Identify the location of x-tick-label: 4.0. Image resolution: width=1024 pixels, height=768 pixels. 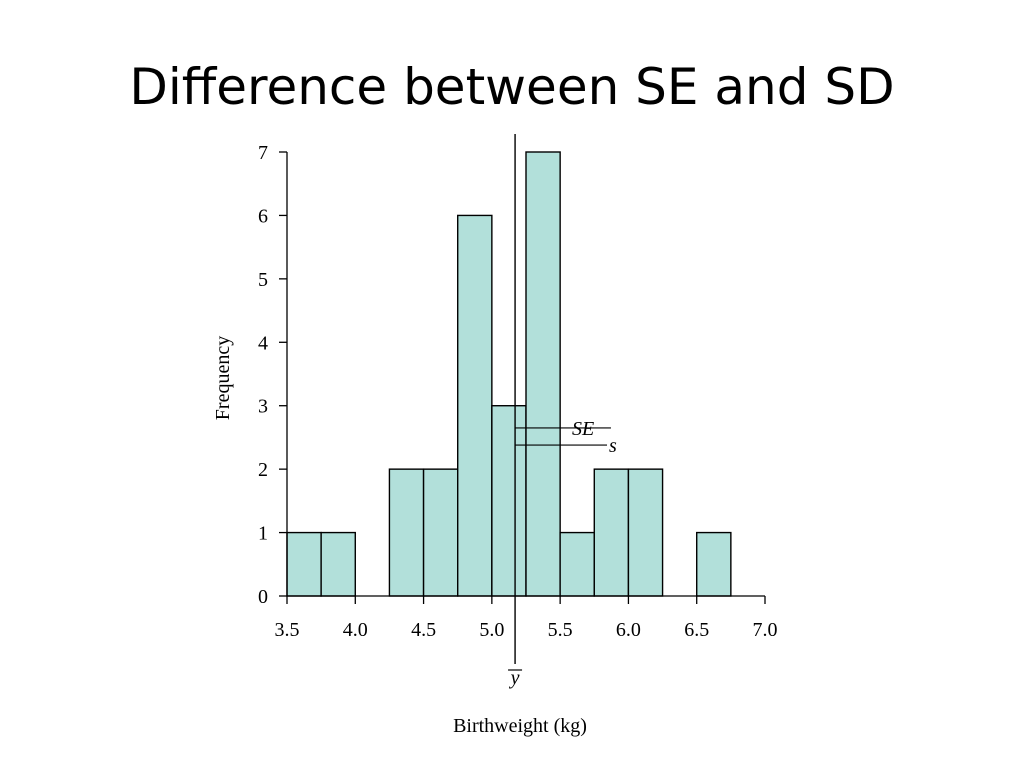
(355, 630).